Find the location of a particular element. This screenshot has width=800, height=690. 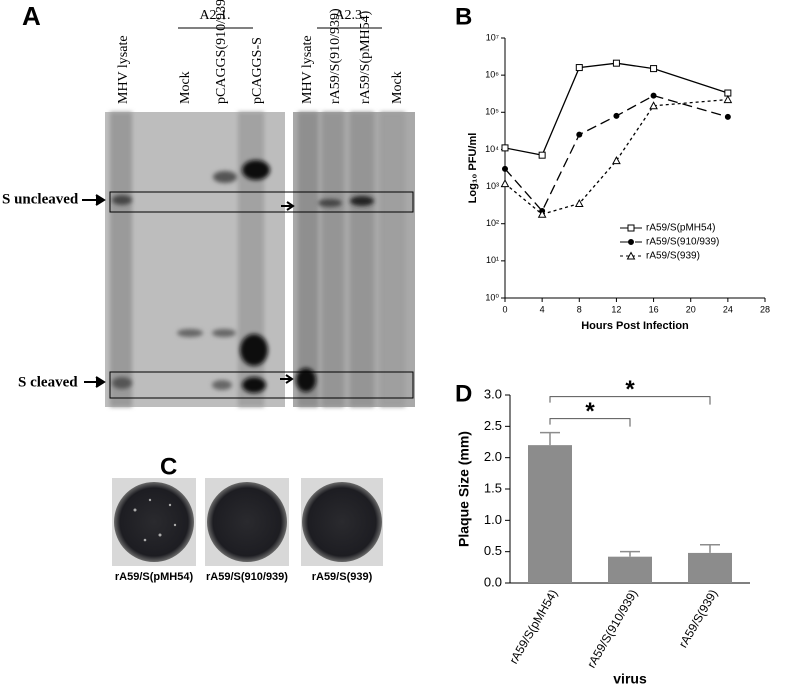

x-tick-label: rA59/S(939) is located at coordinates (698, 618).